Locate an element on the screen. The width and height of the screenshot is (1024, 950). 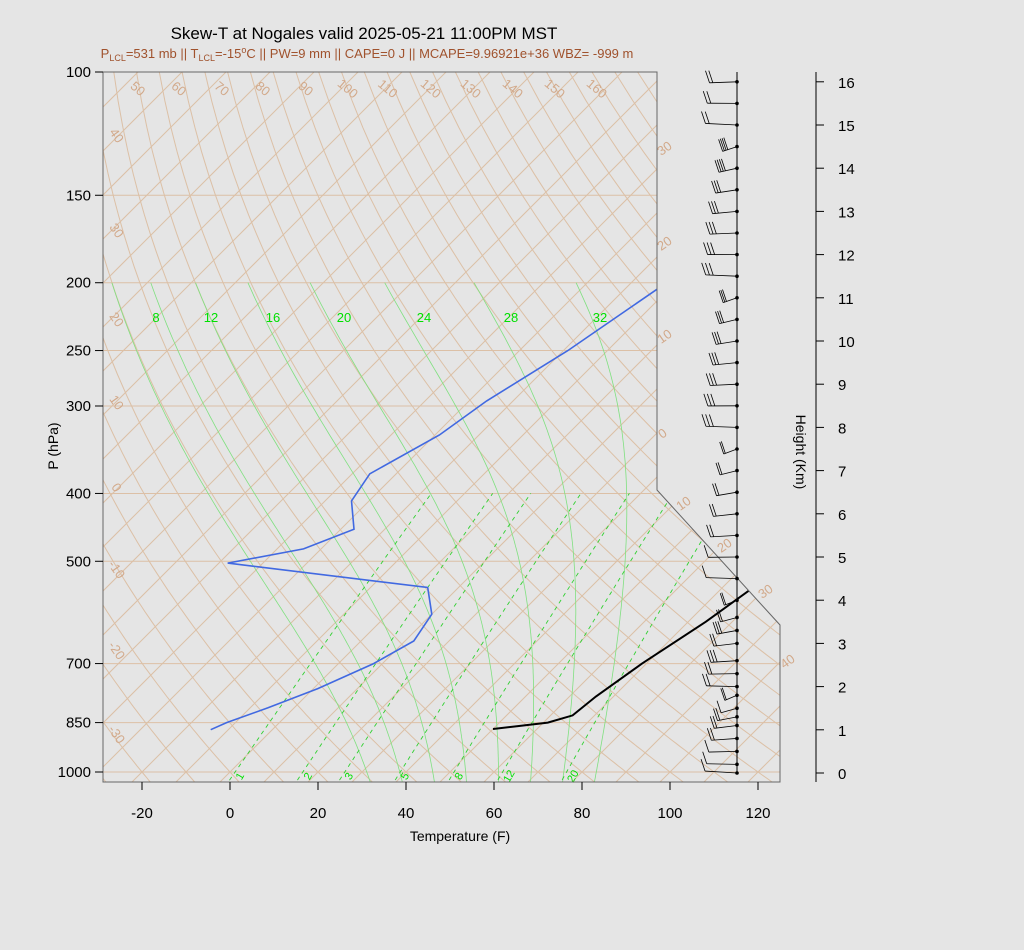
x-tick-label: 20 is located at coordinates (318, 813).